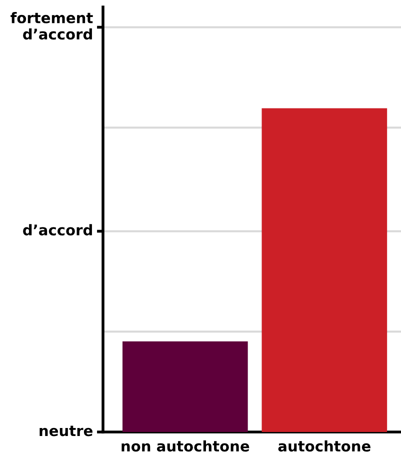 This screenshot has height=459, width=401. I want to click on ref-line-label: fortement d’accord, so click(51, 26).